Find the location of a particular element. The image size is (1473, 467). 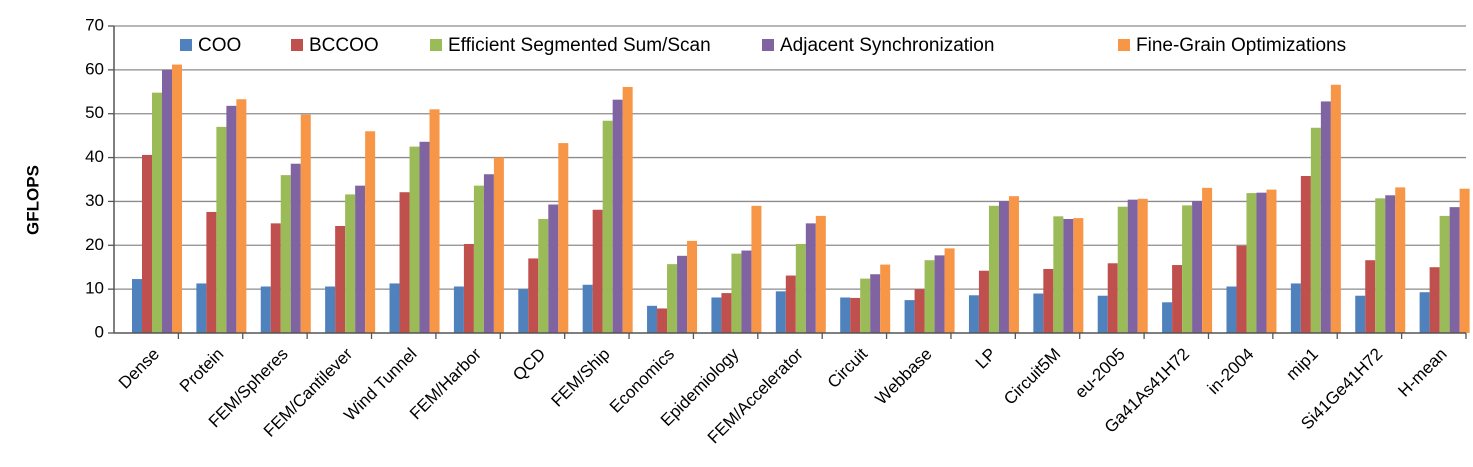

x-category-label: Circuit is located at coordinates (848, 368).